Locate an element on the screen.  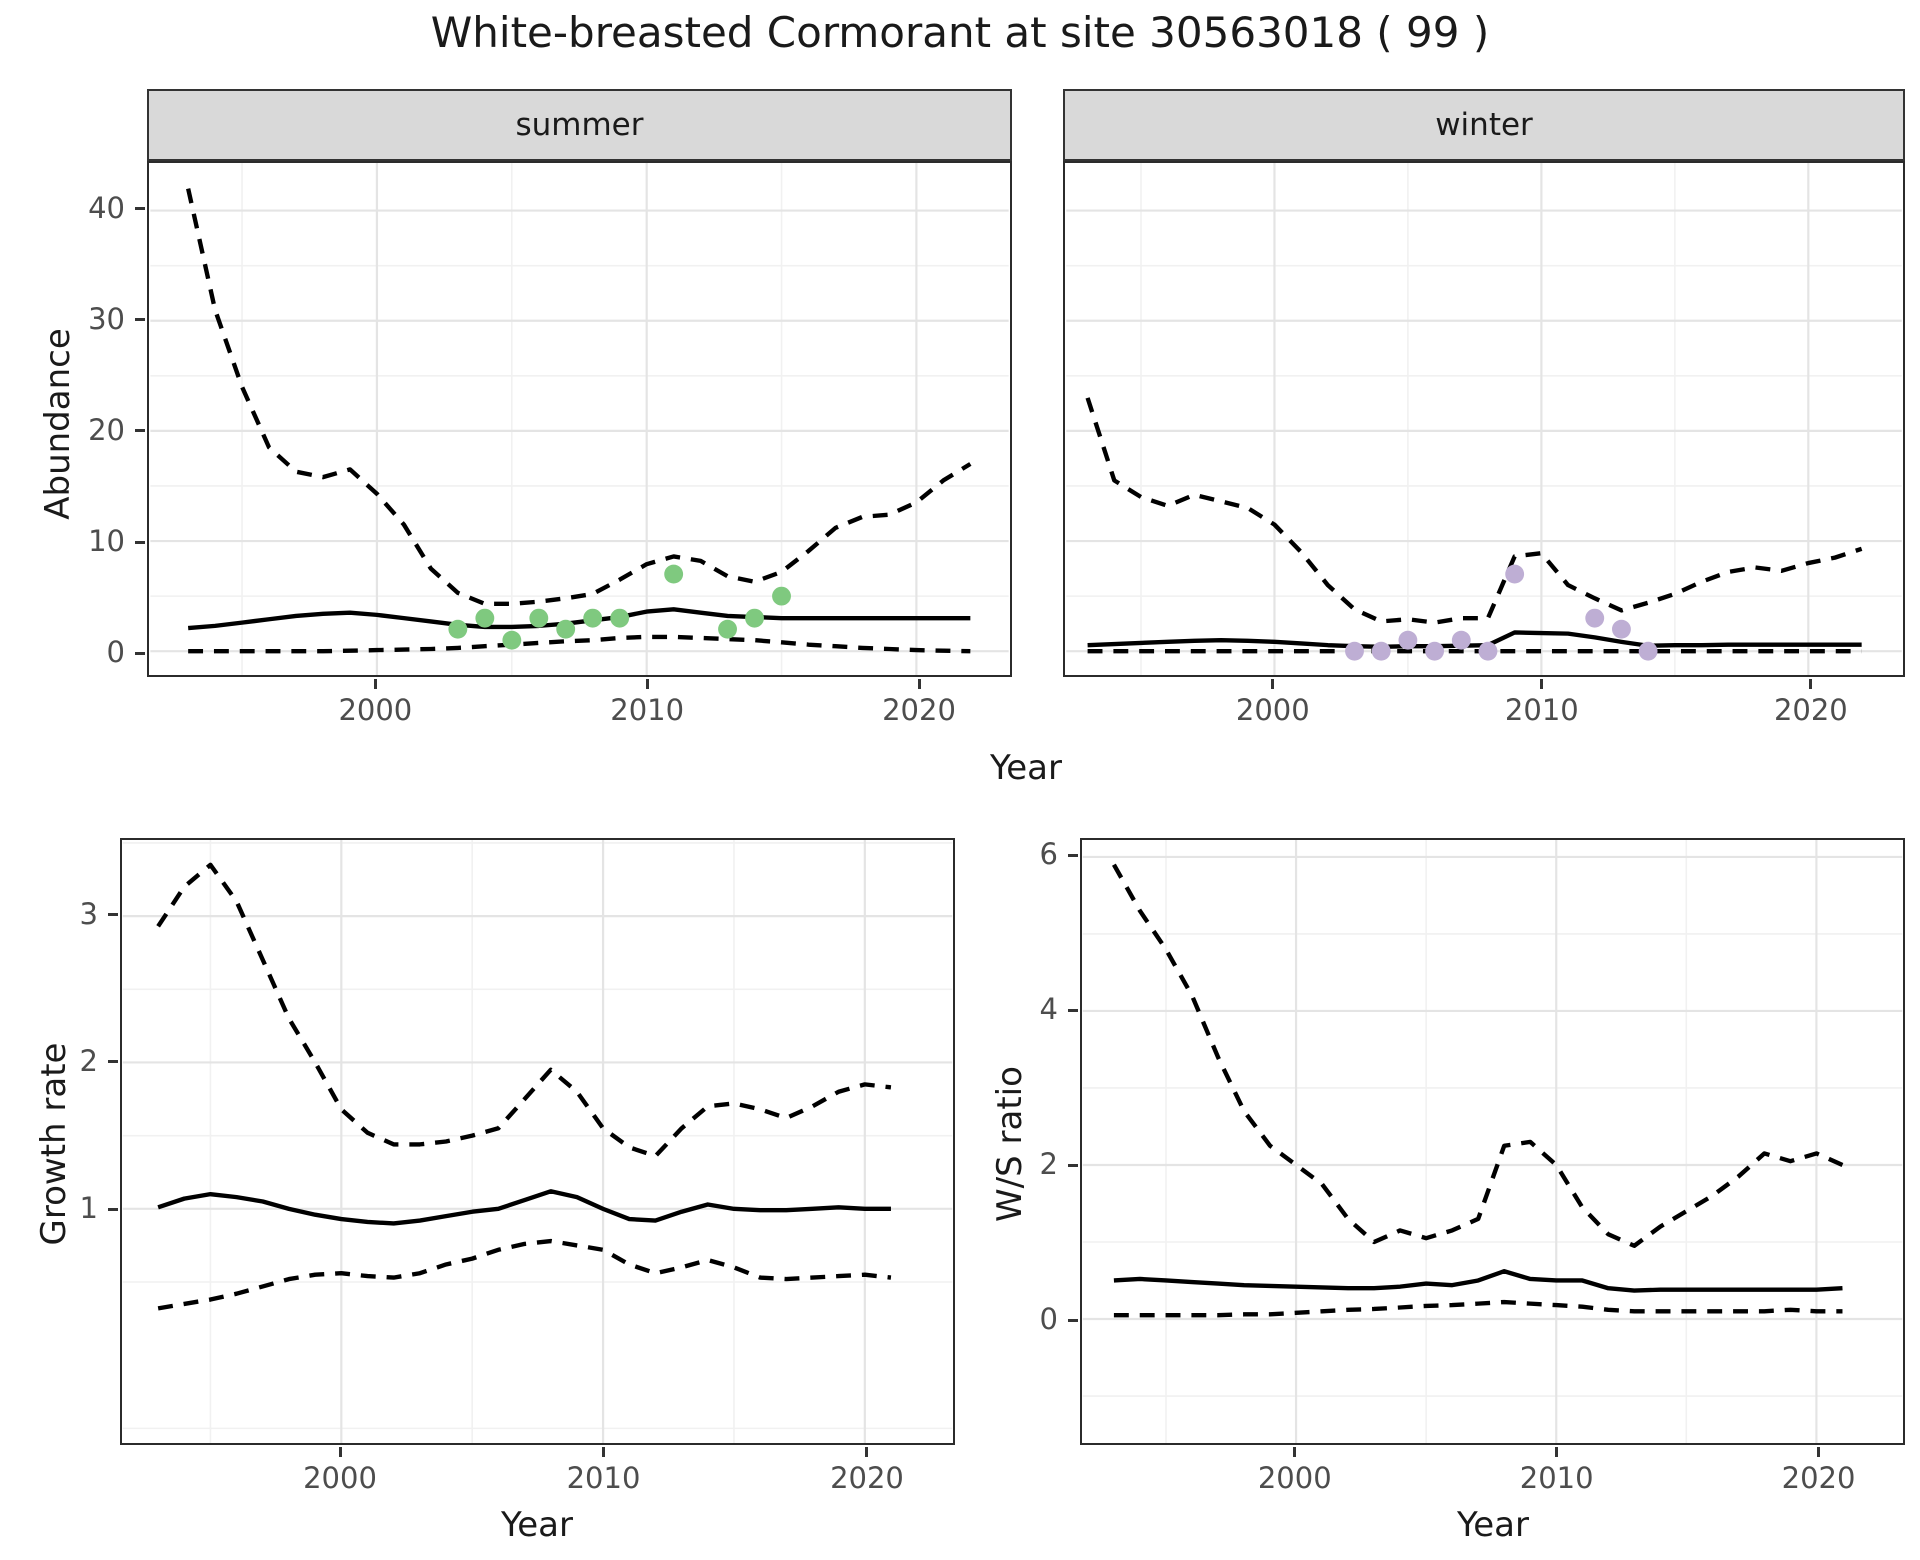
facet-strip-summer-label: summer is located at coordinates (579, 125).